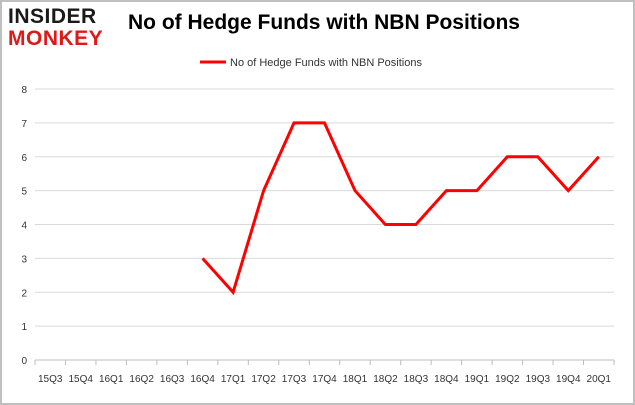 The image size is (635, 405). Describe the element at coordinates (24, 327) in the screenshot. I see `y-tick-label: 1` at that location.